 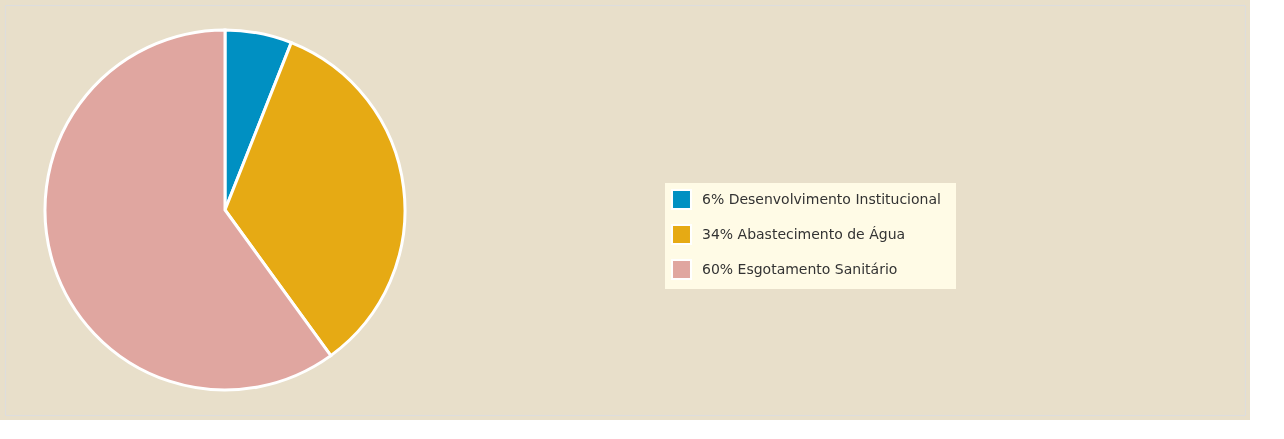 I want to click on legend-label: 6% Desenvolvimento Institucional, so click(x=821, y=198).